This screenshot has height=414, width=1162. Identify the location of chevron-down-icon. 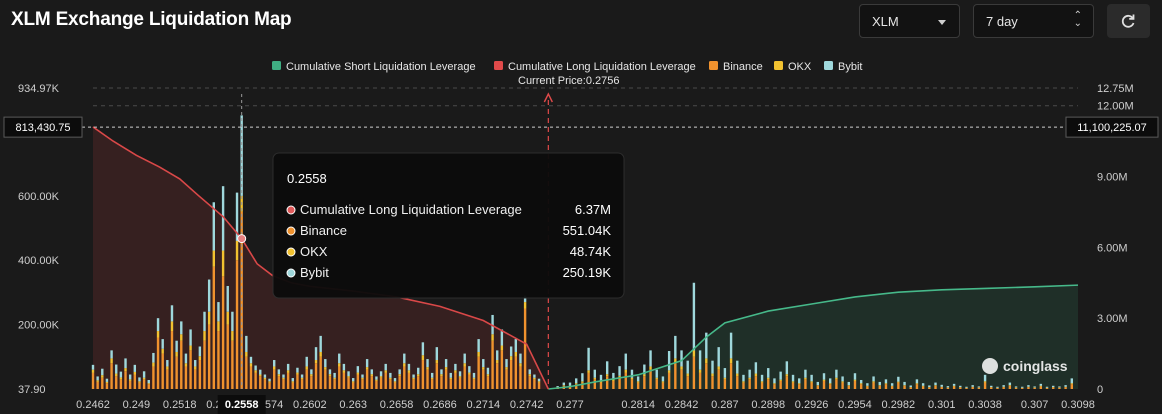
(942, 22).